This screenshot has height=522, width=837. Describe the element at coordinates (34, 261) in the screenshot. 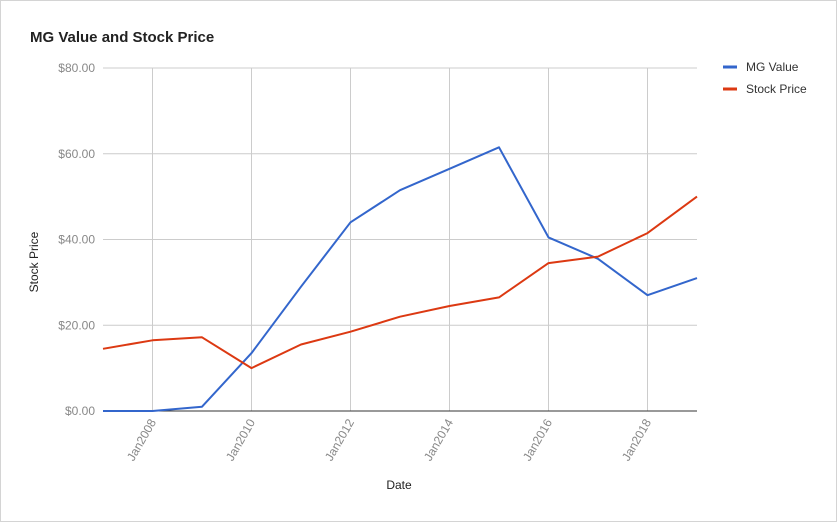

I see `y-axis-label: Stock Price` at that location.